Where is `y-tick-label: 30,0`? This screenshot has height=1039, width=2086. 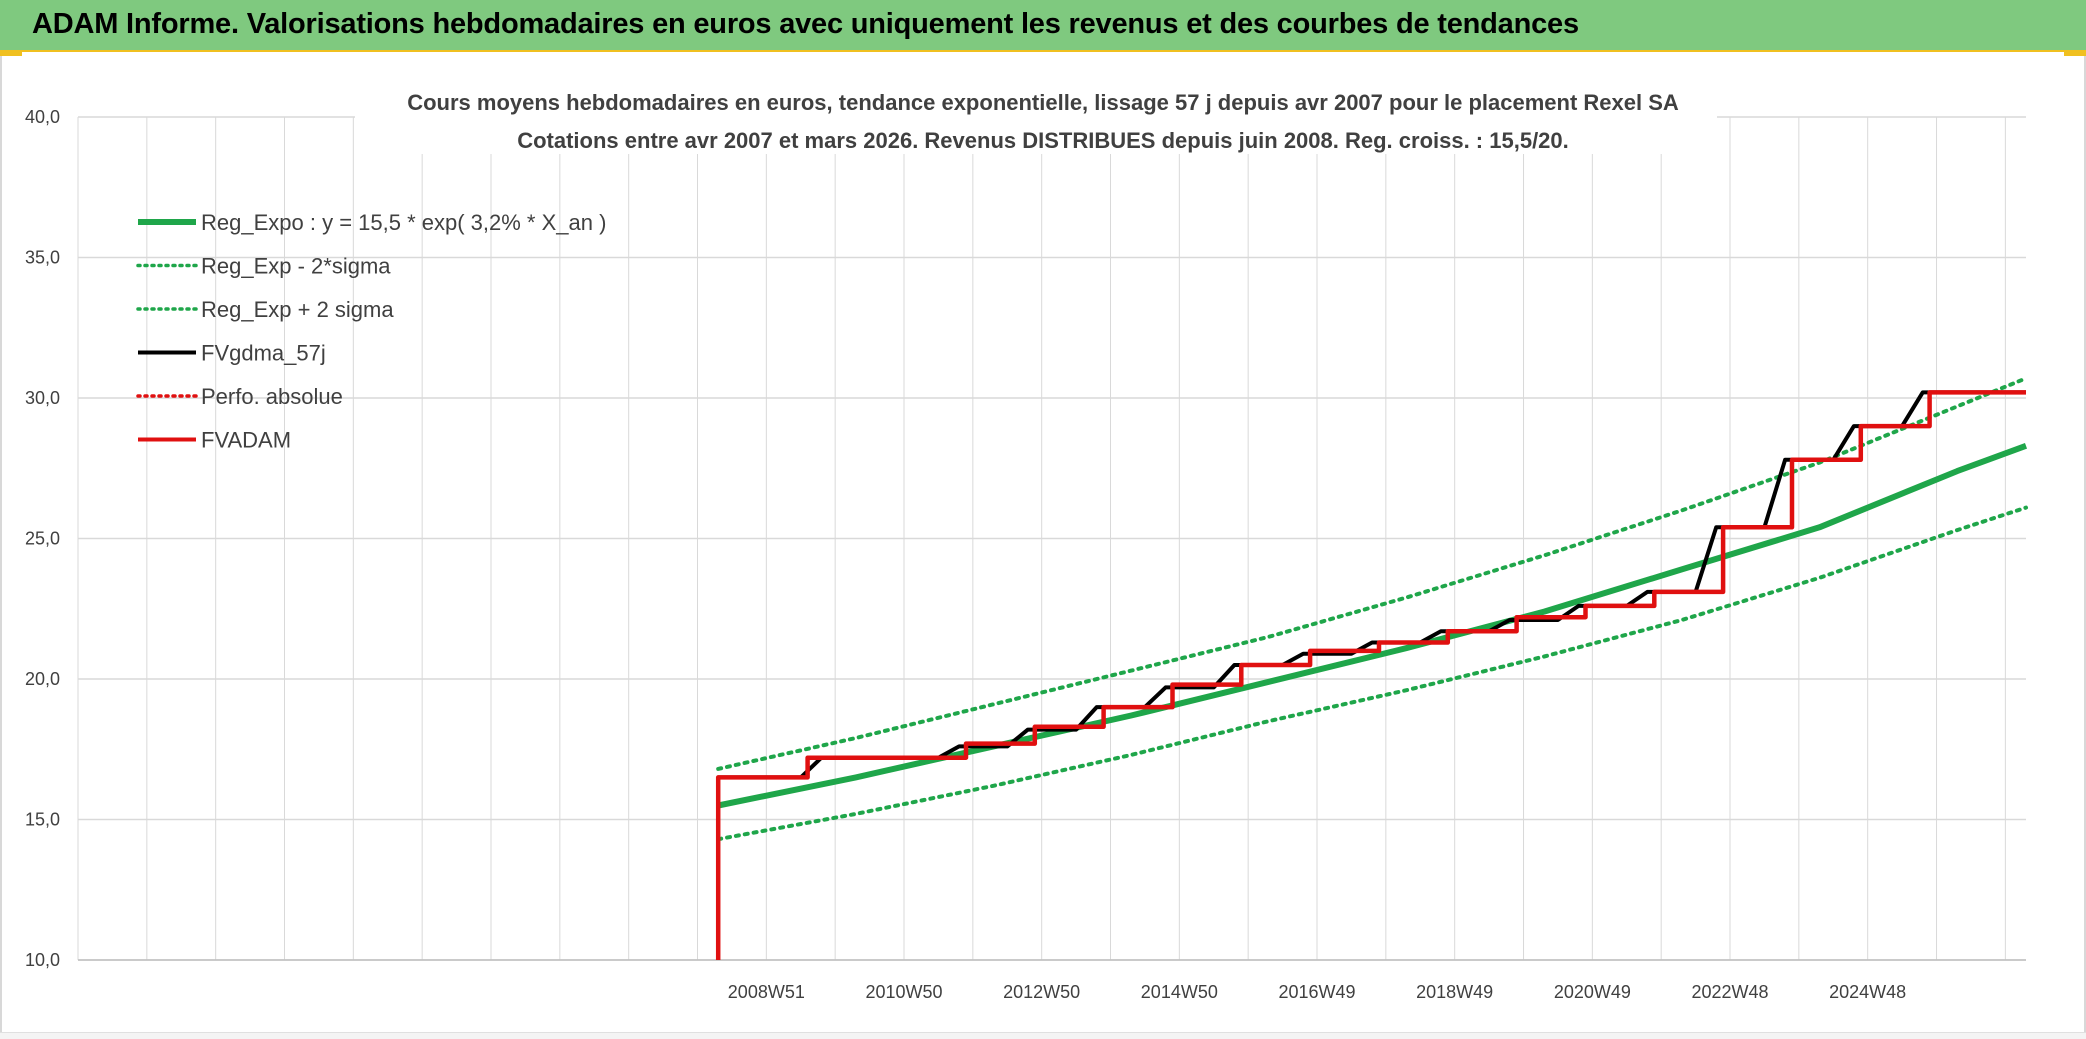
y-tick-label: 30,0 is located at coordinates (42, 398).